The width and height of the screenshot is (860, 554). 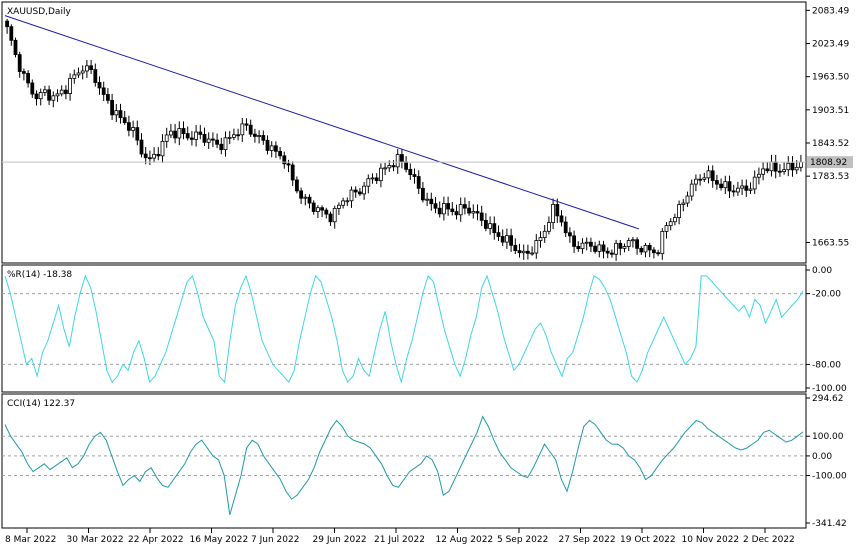 What do you see at coordinates (769, 540) in the screenshot?
I see `x-tick-label: 2 Dec 2022` at bounding box center [769, 540].